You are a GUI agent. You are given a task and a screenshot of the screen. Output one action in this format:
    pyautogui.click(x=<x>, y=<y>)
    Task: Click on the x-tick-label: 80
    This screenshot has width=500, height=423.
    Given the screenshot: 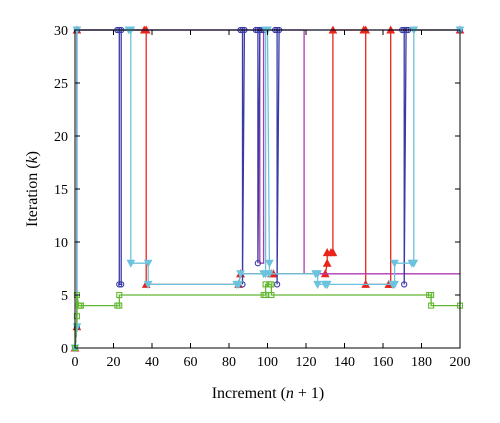 What is the action you would take?
    pyautogui.click(x=229, y=362)
    